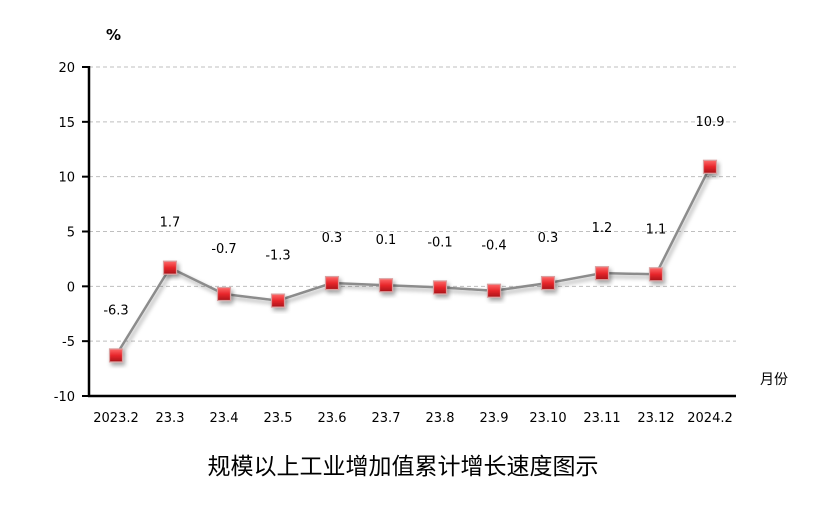 Image resolution: width=824 pixels, height=511 pixels. Describe the element at coordinates (656, 229) in the screenshot. I see `data-label: 1.1` at that location.